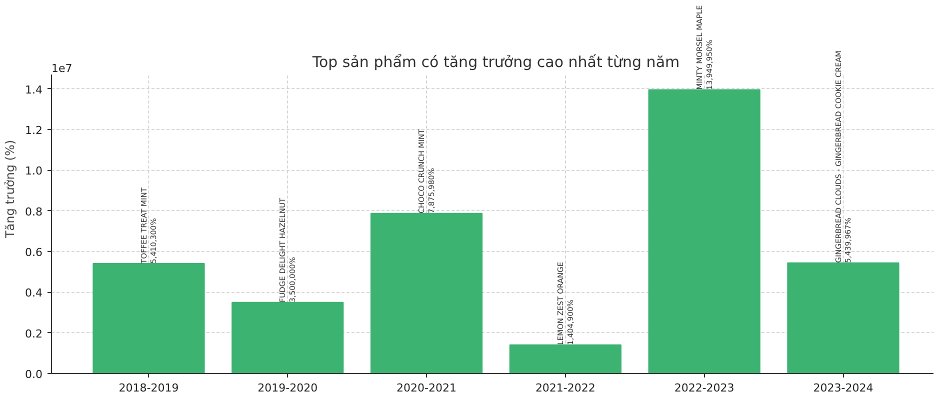 The image size is (938, 394). I want to click on x-tick-label: 2021-2022, so click(565, 388).